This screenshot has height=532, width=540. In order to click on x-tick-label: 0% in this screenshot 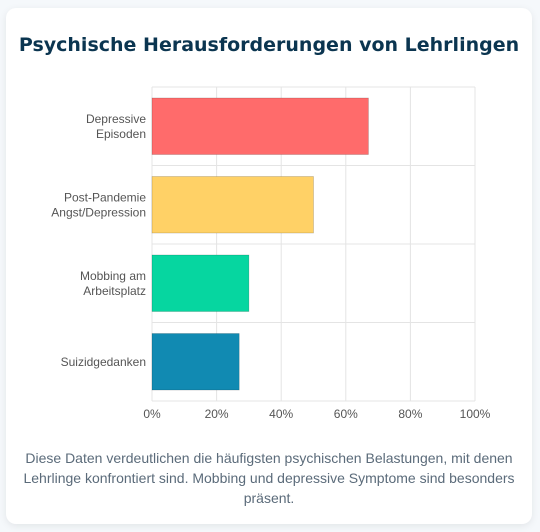, I will do `click(152, 414)`.